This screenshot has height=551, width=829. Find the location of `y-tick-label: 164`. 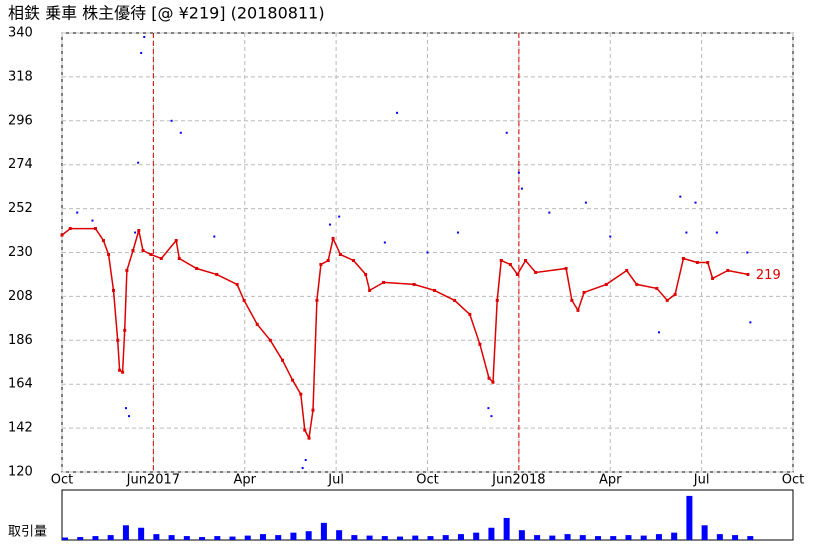

y-tick-label: 164 is located at coordinates (20, 384).